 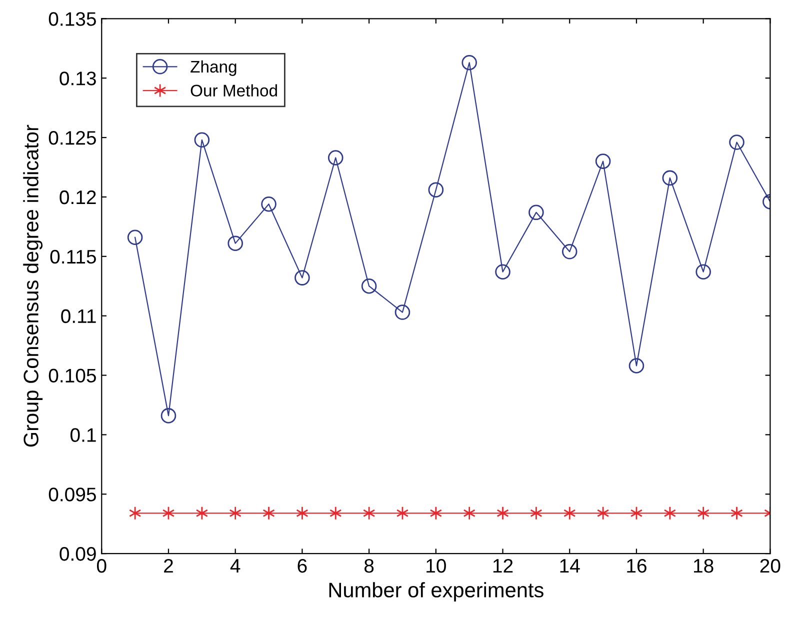 I want to click on y-axis-title: Group Consensus degree indicator, so click(x=33, y=285).